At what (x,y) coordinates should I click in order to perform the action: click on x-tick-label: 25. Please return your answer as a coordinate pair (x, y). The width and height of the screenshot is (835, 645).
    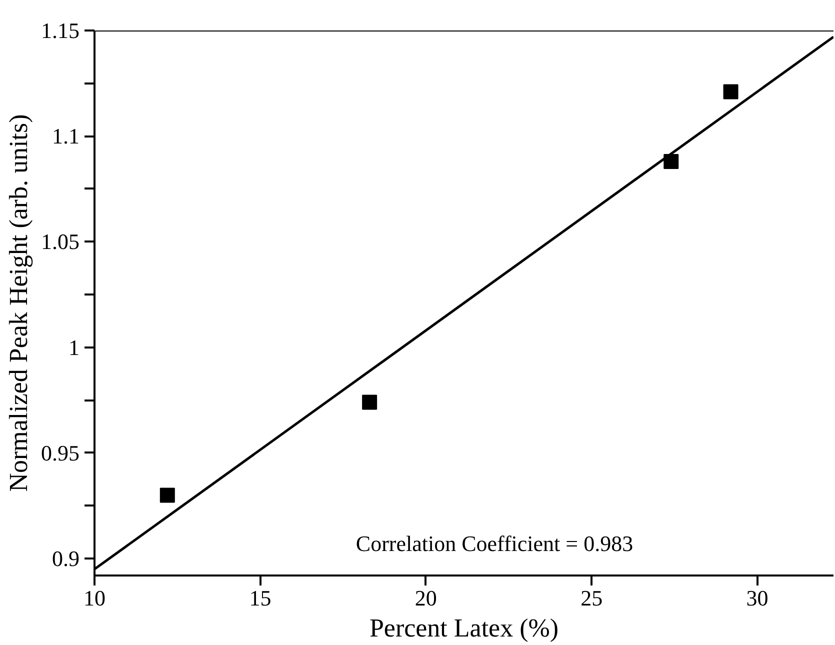
    Looking at the image, I should click on (591, 598).